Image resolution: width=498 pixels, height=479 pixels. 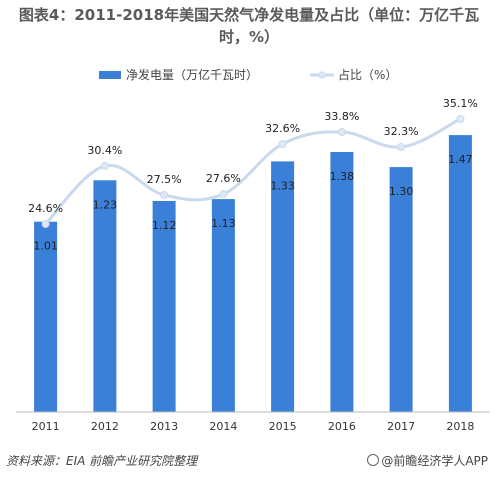 I want to click on x-tick-label-2015: 2015, so click(x=283, y=426).